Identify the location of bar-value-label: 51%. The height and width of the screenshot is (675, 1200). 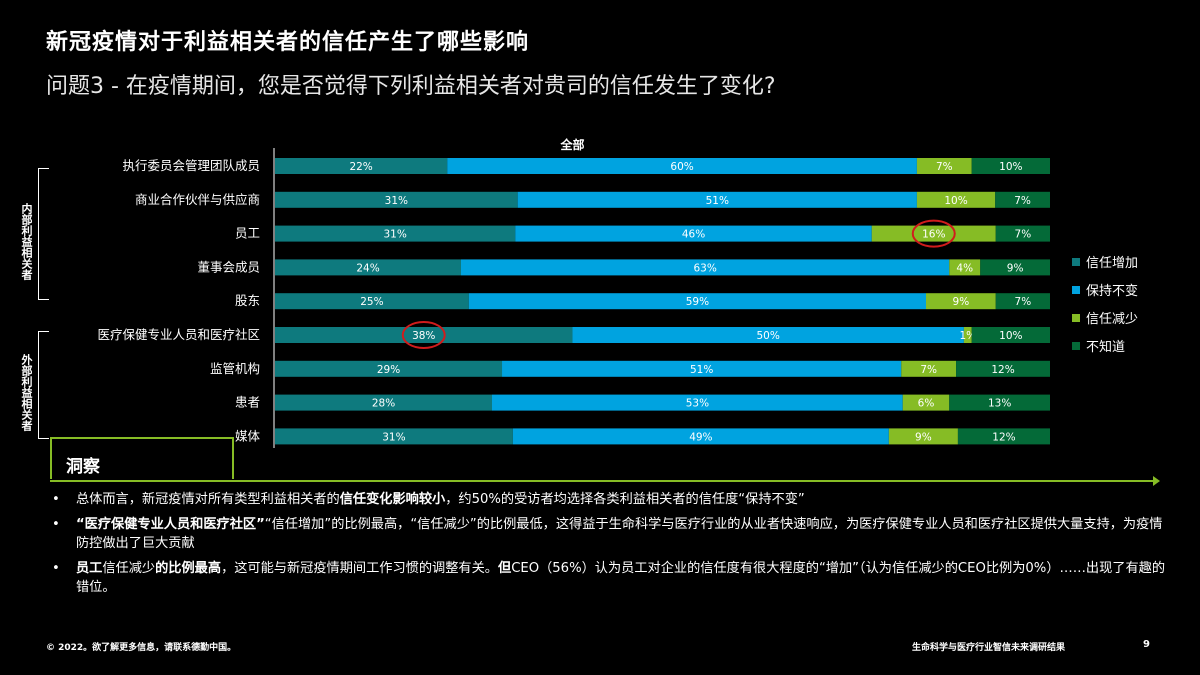
(717, 201).